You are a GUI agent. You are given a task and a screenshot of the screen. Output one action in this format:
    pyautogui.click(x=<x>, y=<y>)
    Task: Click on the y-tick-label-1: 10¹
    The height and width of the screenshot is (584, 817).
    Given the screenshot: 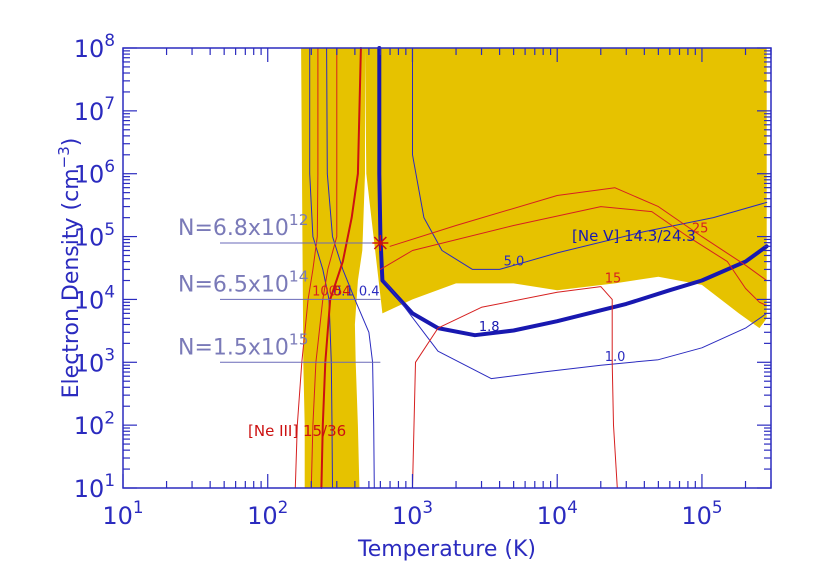 What is the action you would take?
    pyautogui.click(x=94, y=486)
    